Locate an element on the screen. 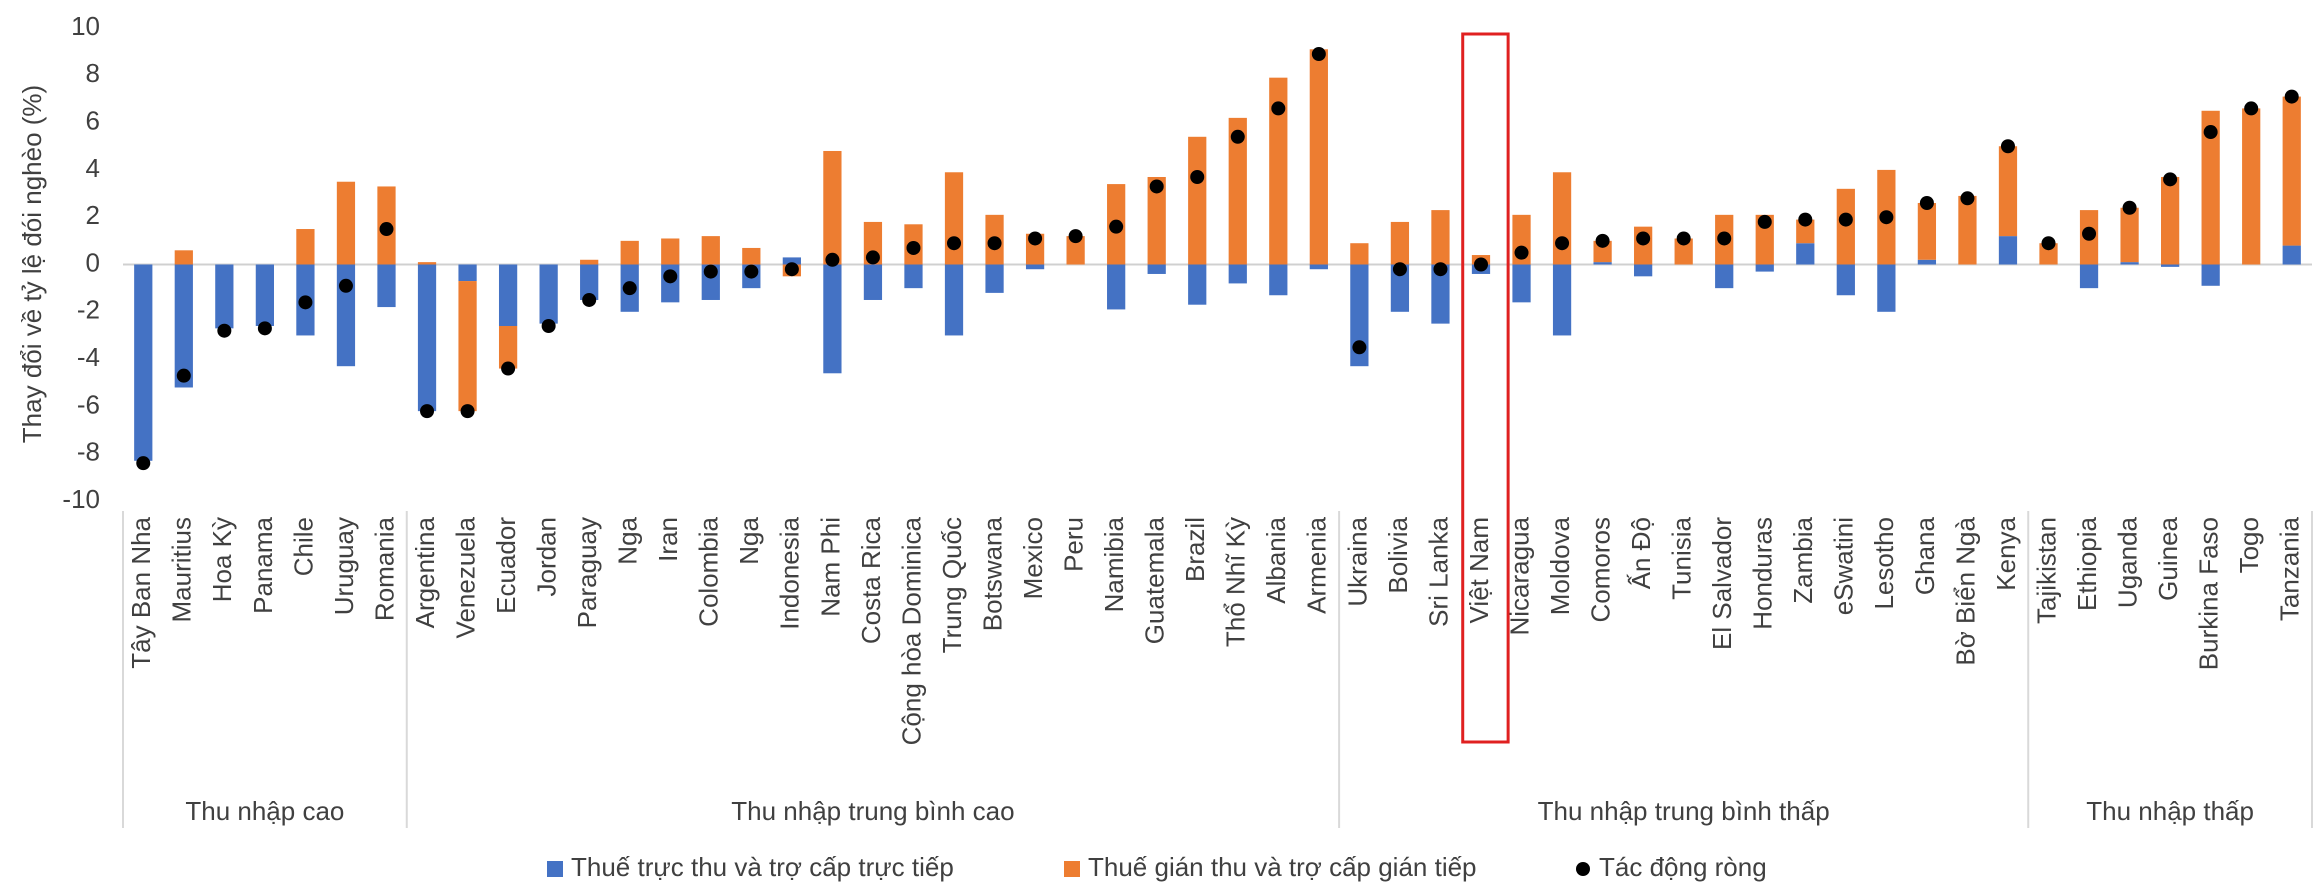  x-tick-label: Comoros is located at coordinates (1600, 569).